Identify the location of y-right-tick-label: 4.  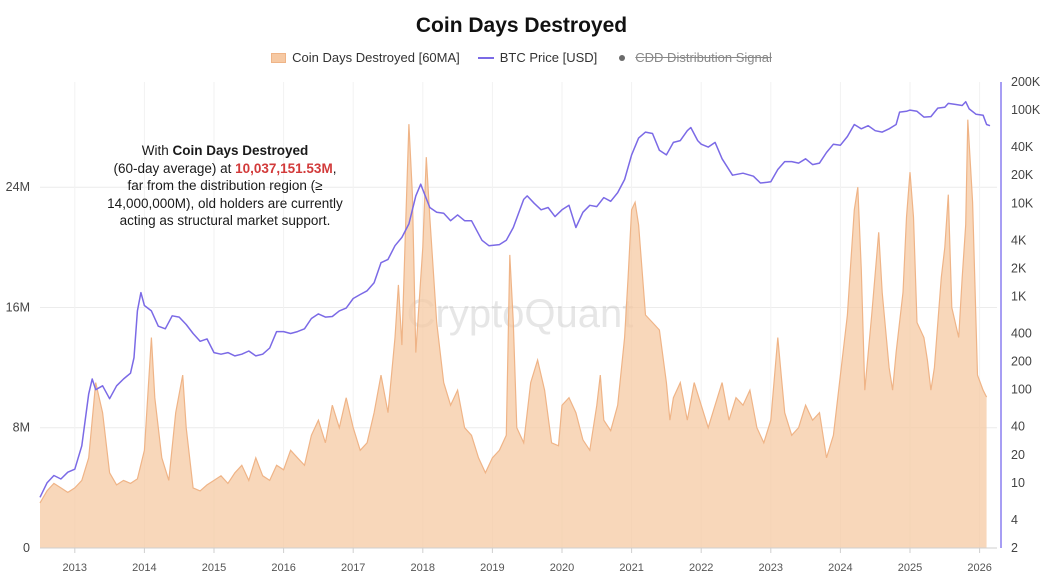
(1014, 520).